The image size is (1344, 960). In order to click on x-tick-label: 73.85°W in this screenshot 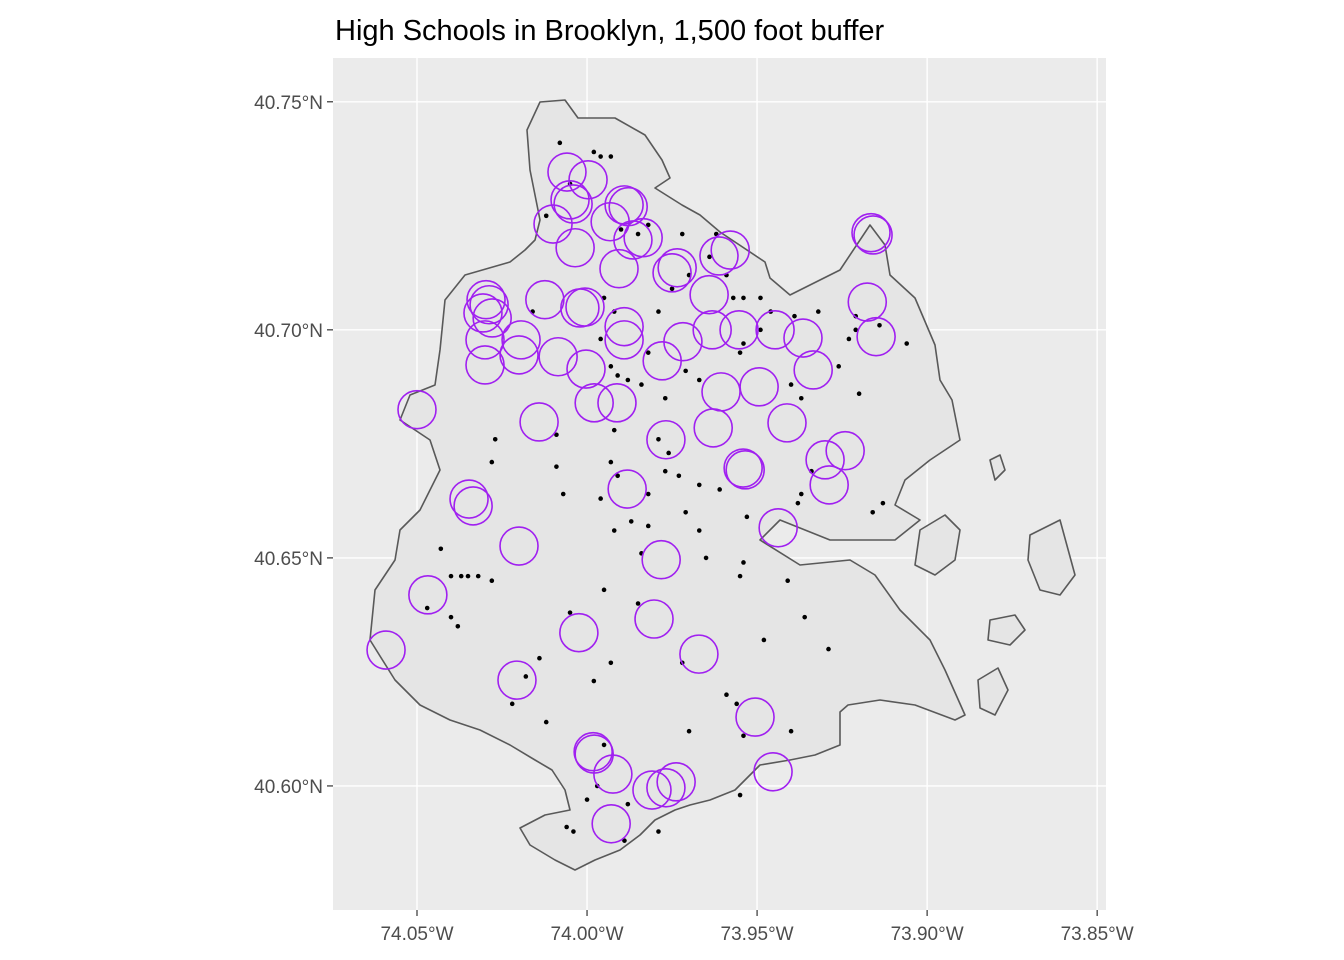, I will do `click(1097, 934)`.